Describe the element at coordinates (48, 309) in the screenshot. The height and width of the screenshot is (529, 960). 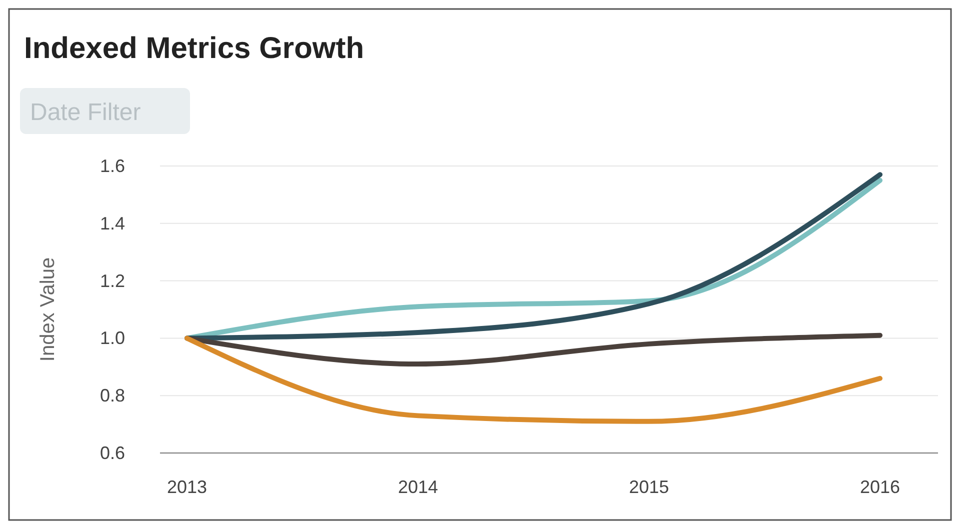
I see `y-axis-title: Index Value` at that location.